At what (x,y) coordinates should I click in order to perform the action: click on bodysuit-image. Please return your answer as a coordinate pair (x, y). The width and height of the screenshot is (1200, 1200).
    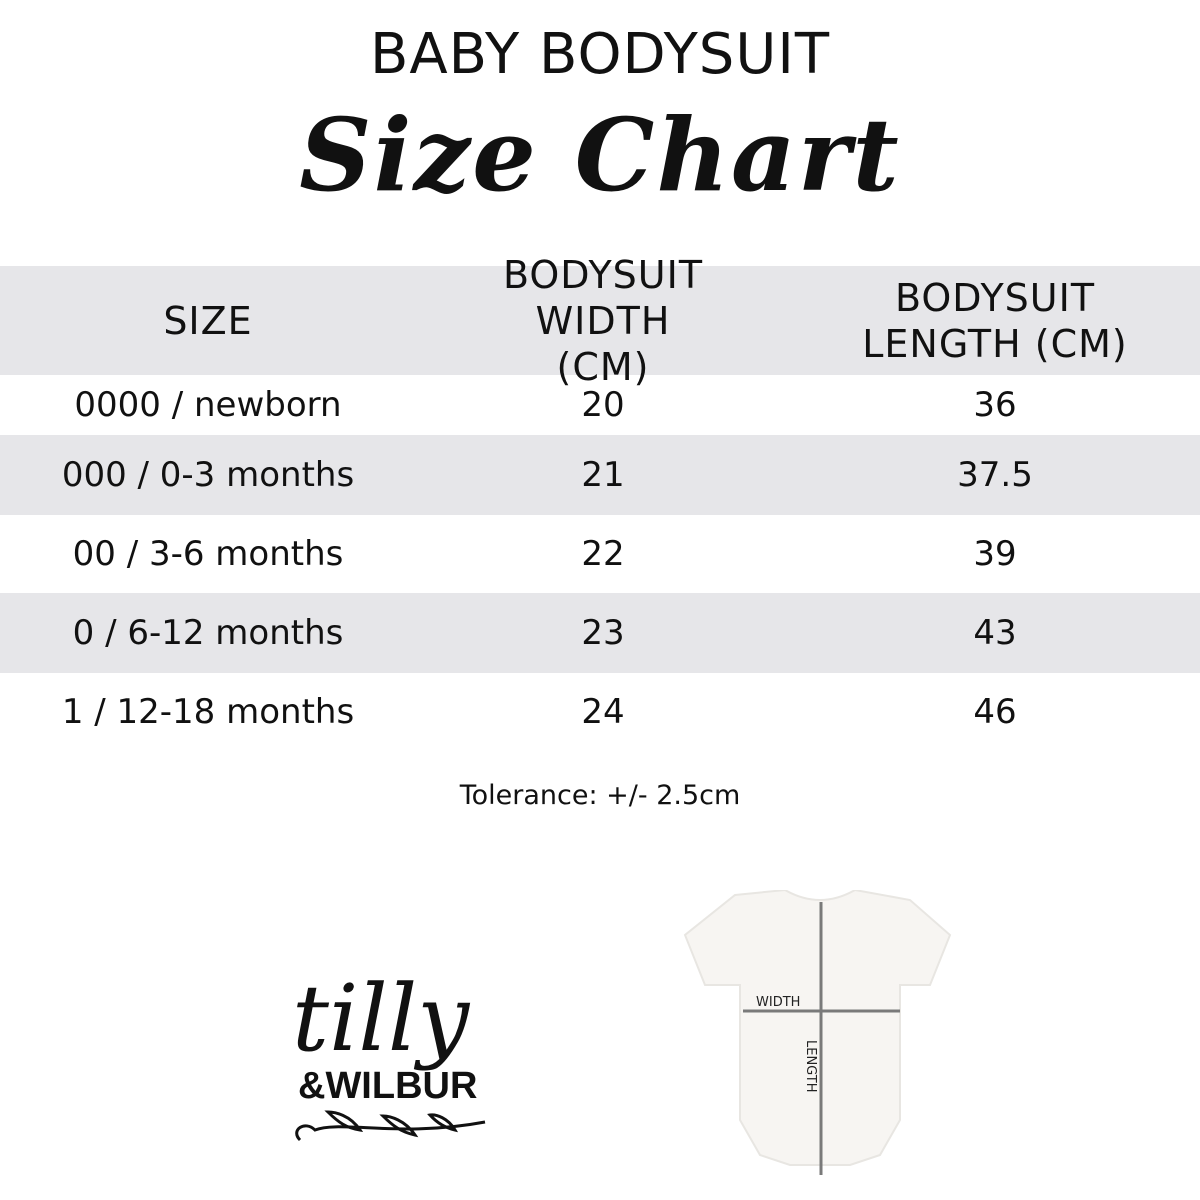
    Looking at the image, I should click on (817, 1028).